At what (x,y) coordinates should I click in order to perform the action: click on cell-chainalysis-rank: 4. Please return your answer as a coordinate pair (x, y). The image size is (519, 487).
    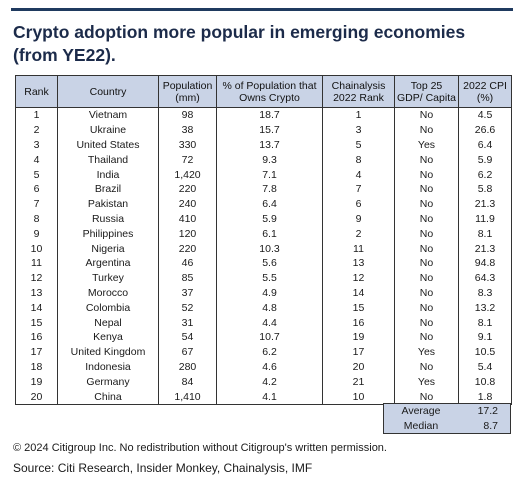
    Looking at the image, I should click on (358, 174).